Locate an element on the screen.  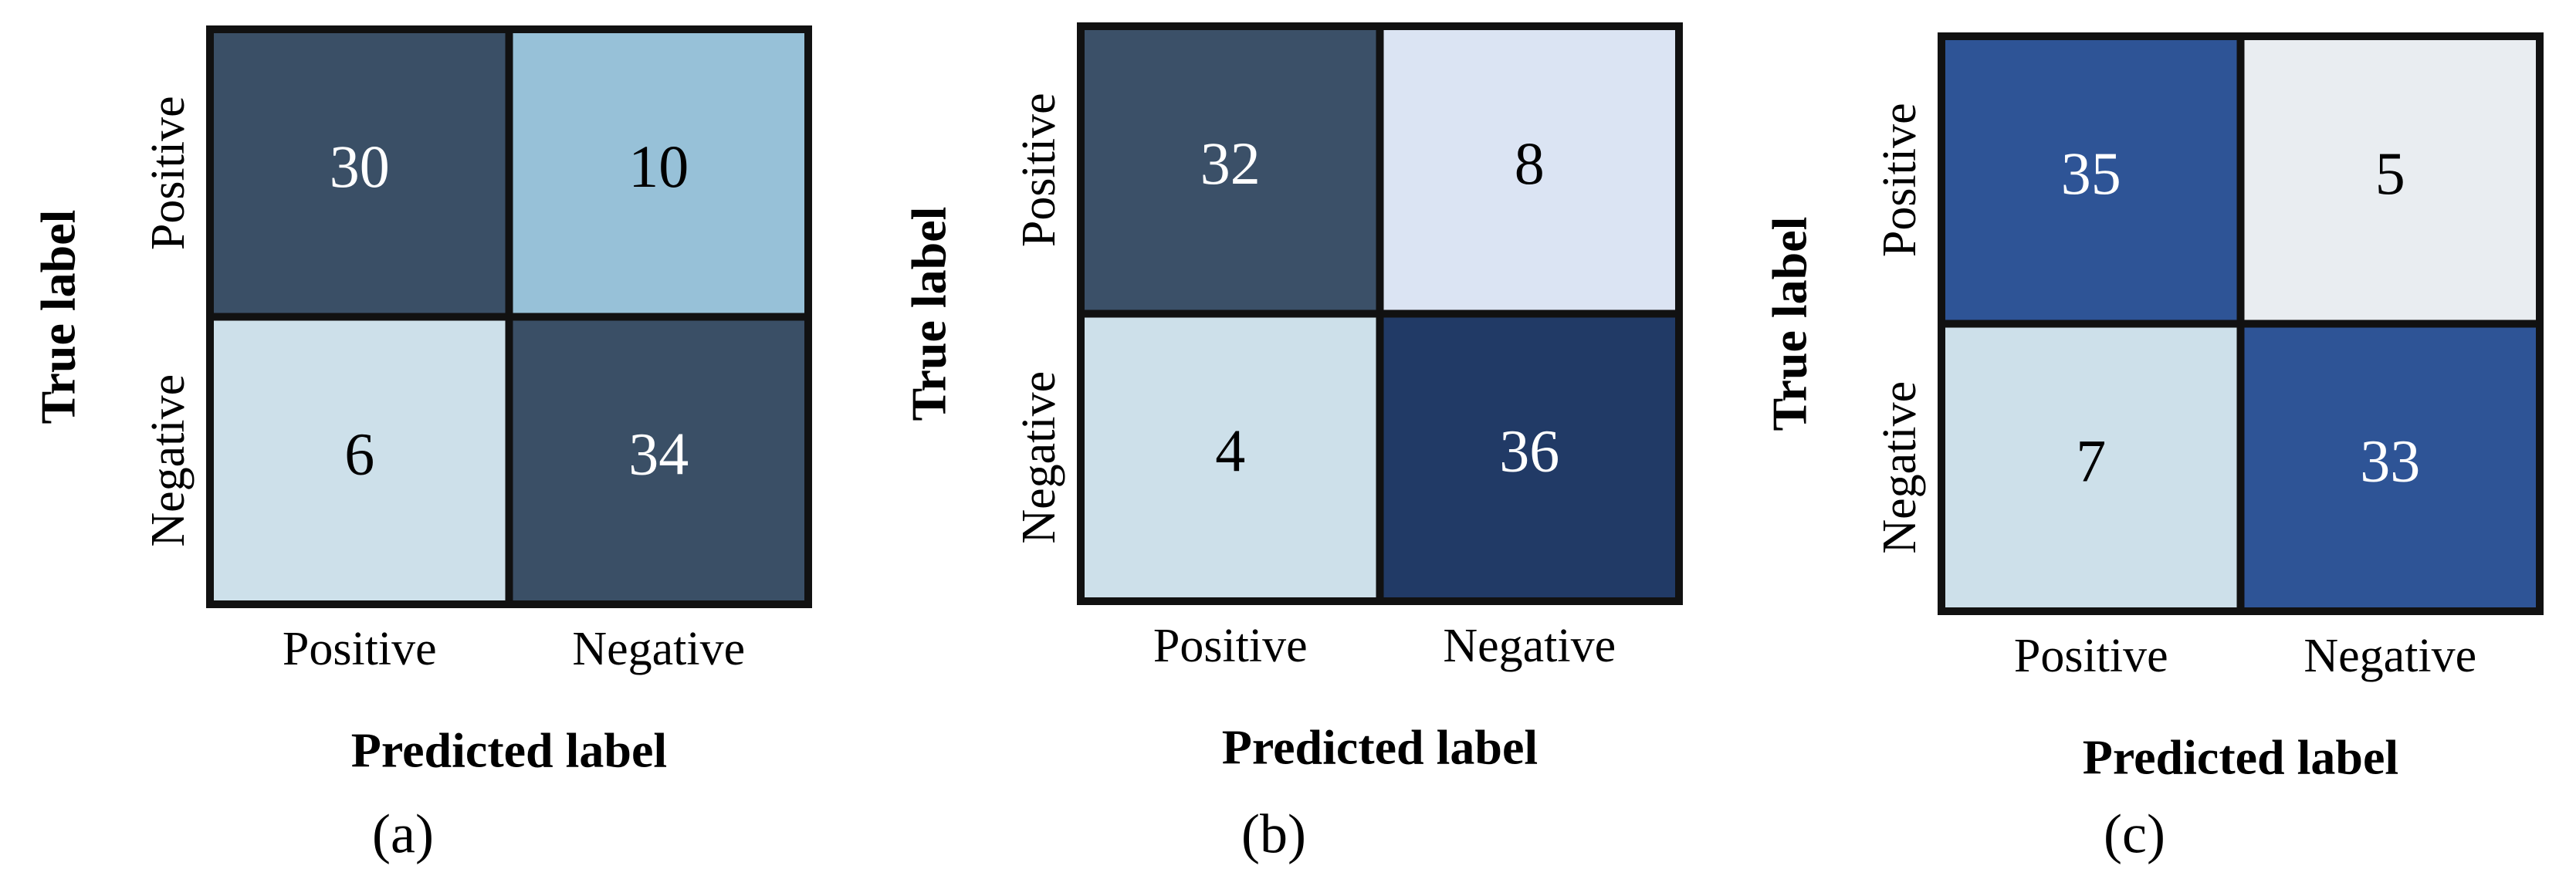
cell-value: 5 is located at coordinates (2390, 173).